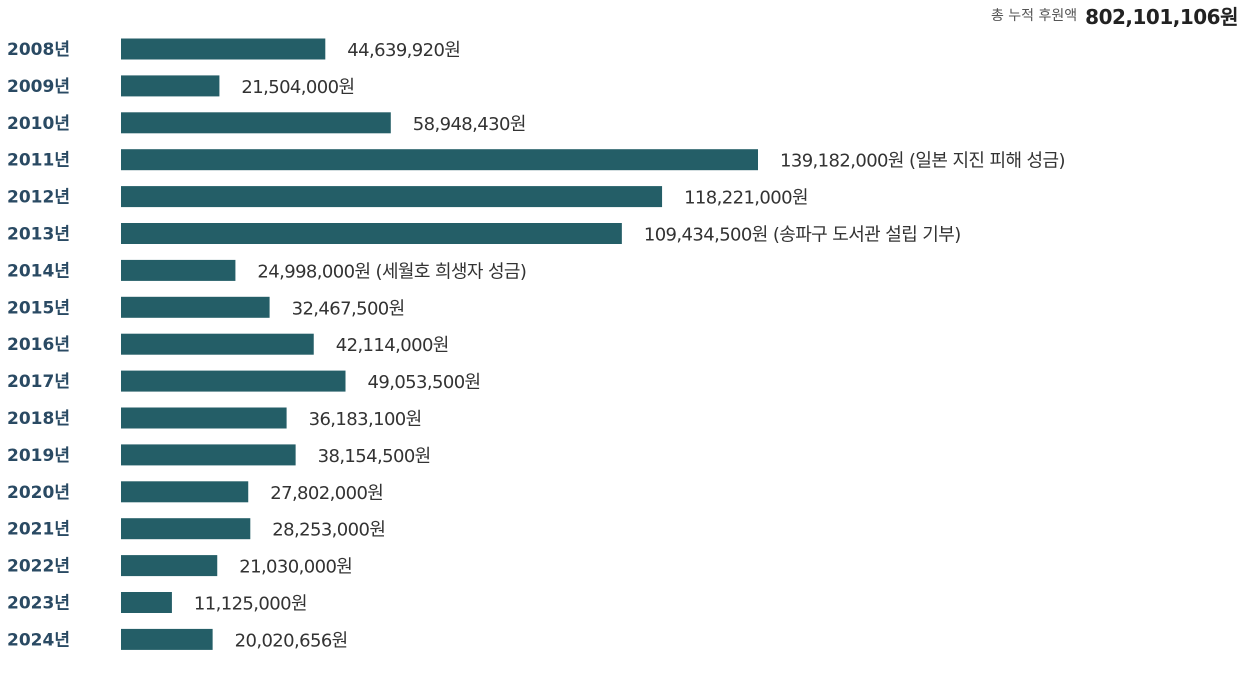  Describe the element at coordinates (1034, 16) in the screenshot. I see `total-donation-label: 총 누적 후원액` at that location.